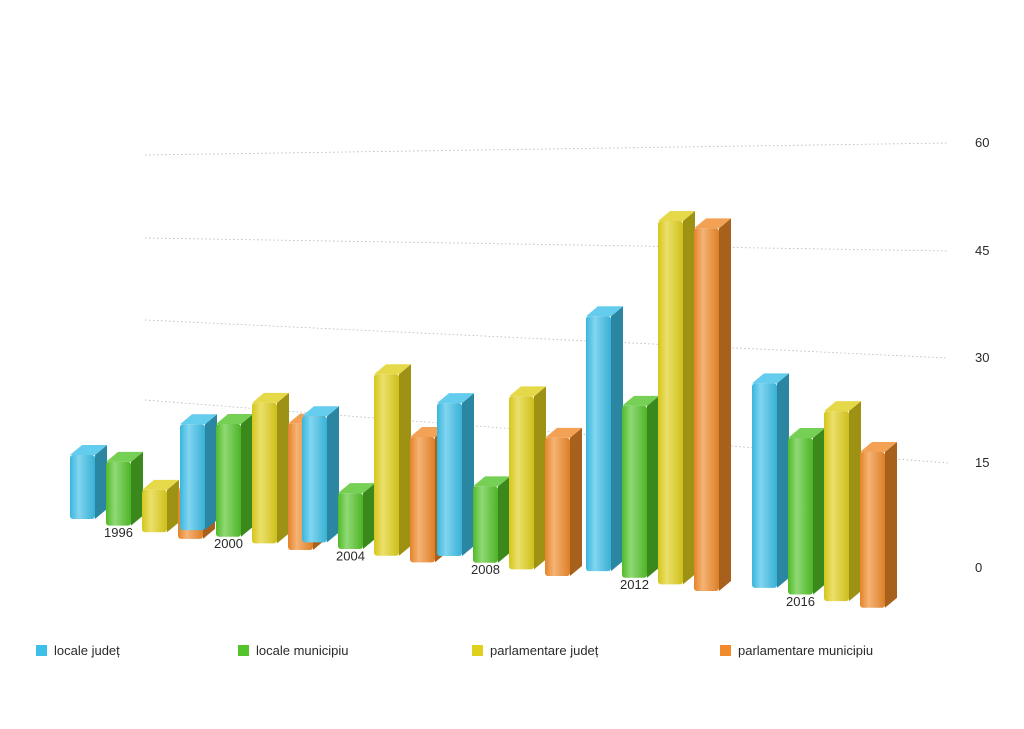 The height and width of the screenshot is (729, 1024). Describe the element at coordinates (293, 650) in the screenshot. I see `legend-item: locale municipiu` at that location.